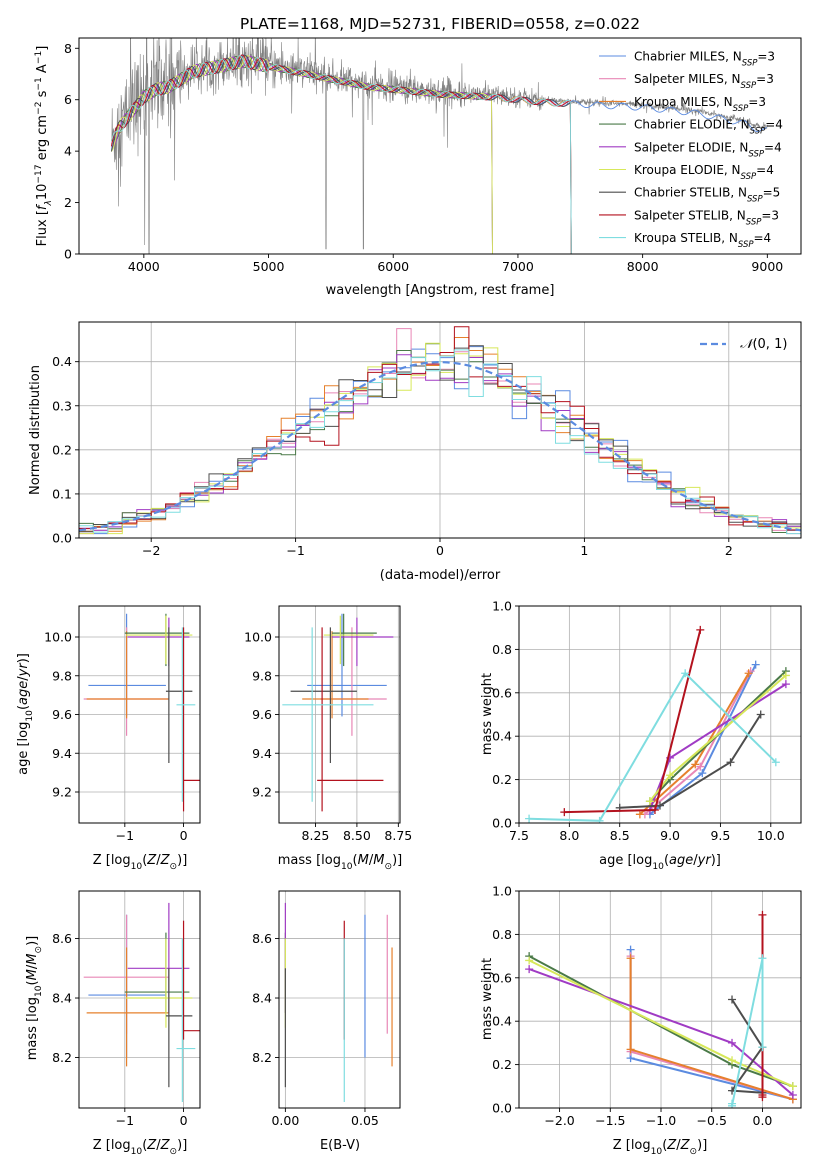 This screenshot has height=1170, width=819. What do you see at coordinates (35, 430) in the screenshot?
I see `residual-ylabel: Normed distribution` at bounding box center [35, 430].